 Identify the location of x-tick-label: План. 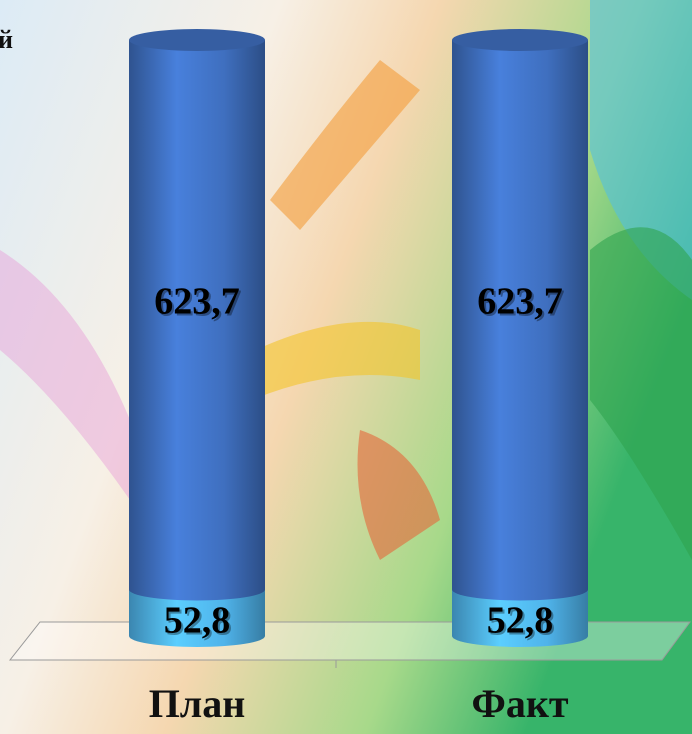
(197, 703).